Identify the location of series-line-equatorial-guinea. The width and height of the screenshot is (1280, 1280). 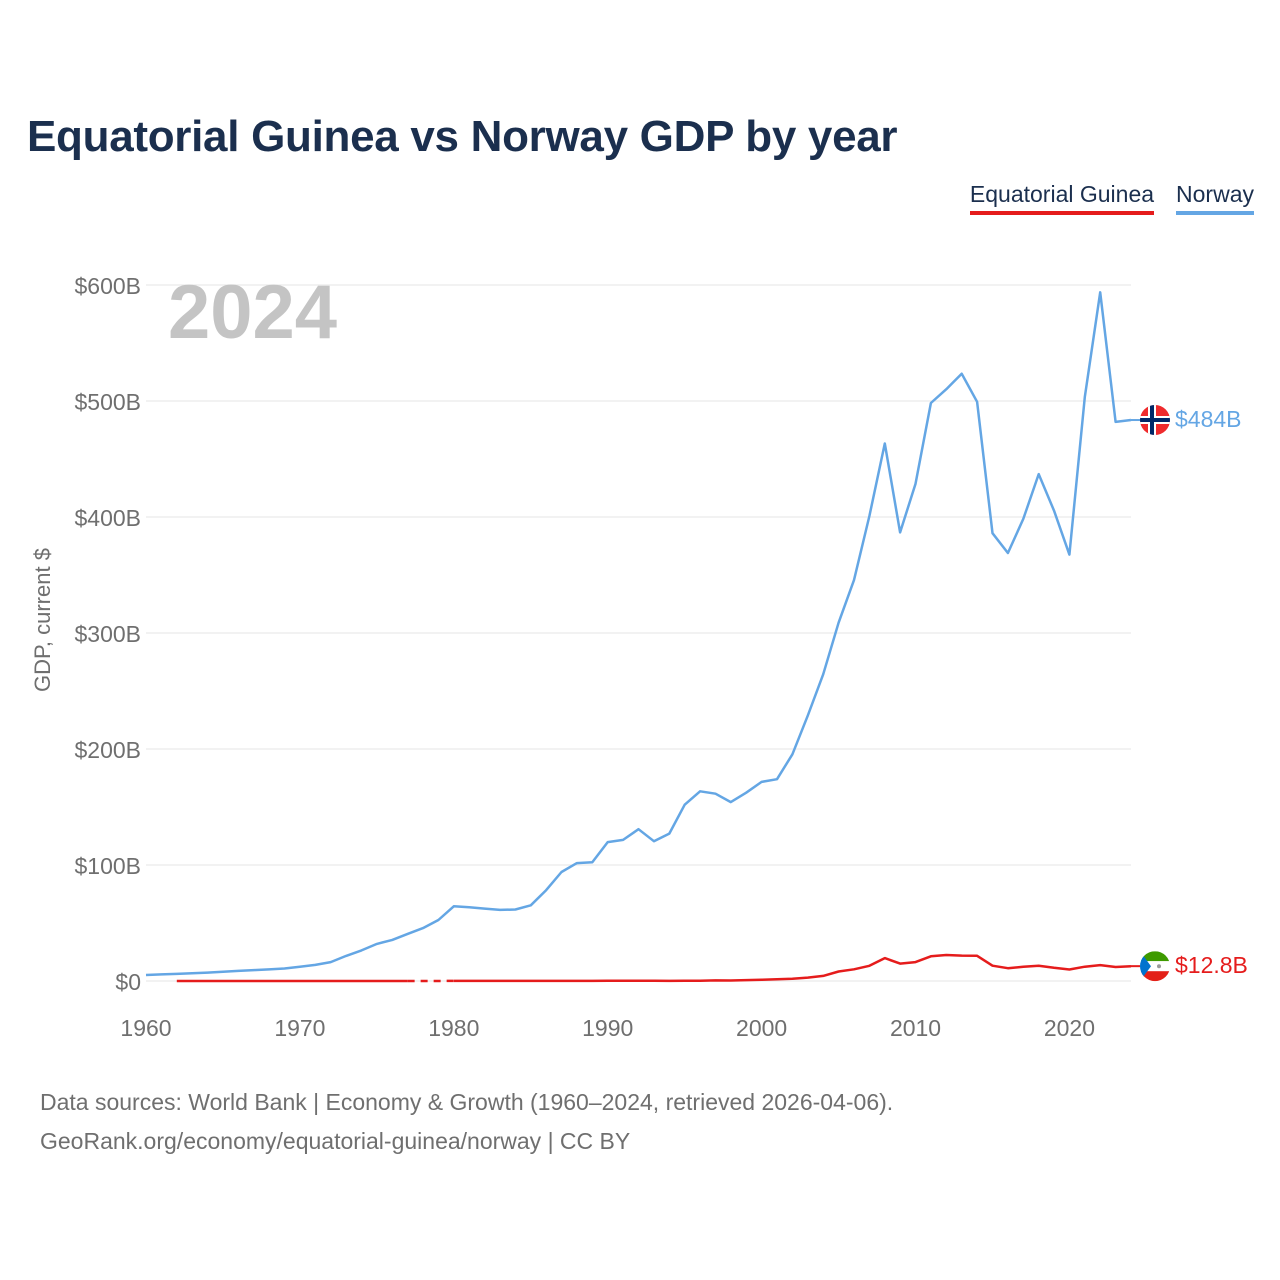
(792, 968).